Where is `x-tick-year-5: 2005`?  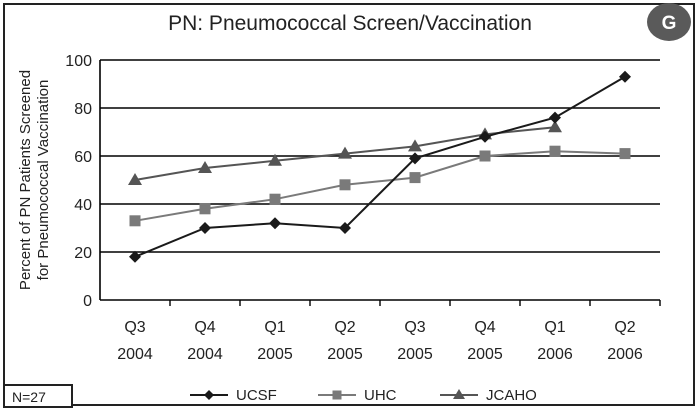 x-tick-year-5: 2005 is located at coordinates (485, 354).